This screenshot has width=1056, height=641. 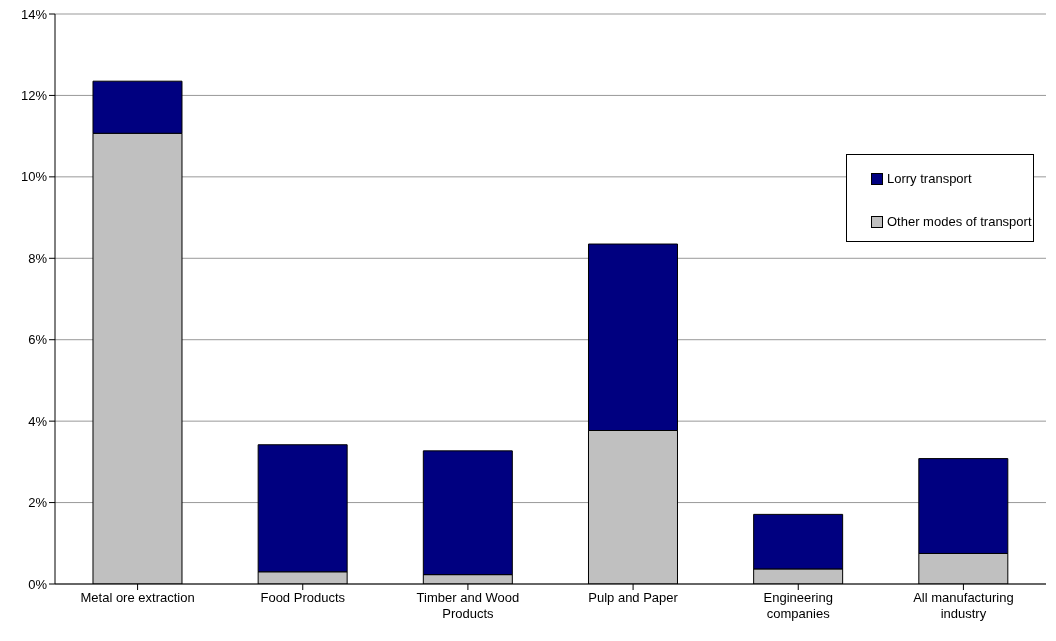 What do you see at coordinates (798, 605) in the screenshot?
I see `x-tick-label: Engineering companies` at bounding box center [798, 605].